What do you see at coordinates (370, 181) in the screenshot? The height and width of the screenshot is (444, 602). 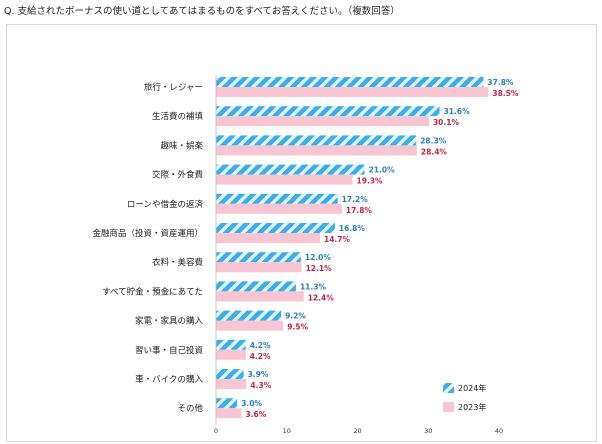 I see `data-label-2023: 19.3%` at bounding box center [370, 181].